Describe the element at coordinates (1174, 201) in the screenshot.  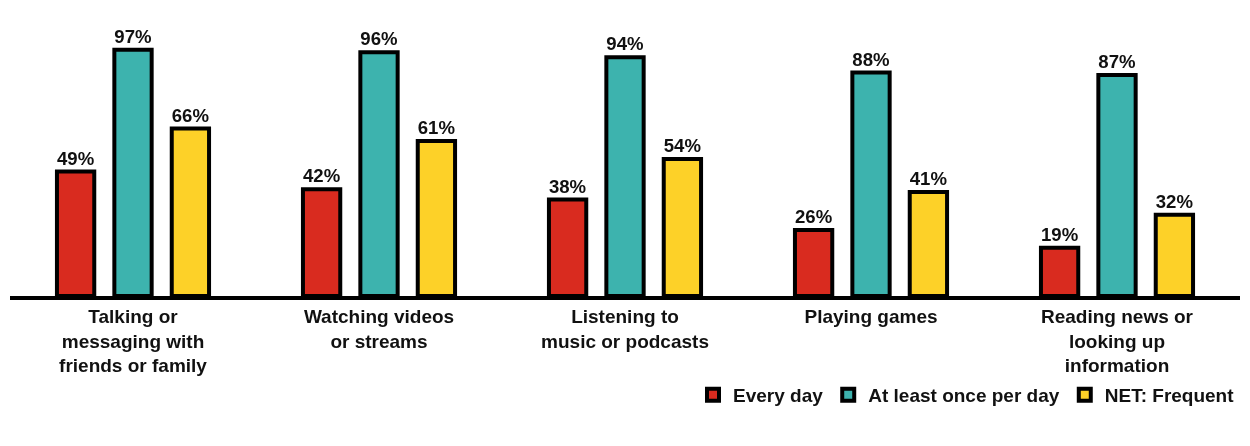
I see `data-label: 32%` at that location.